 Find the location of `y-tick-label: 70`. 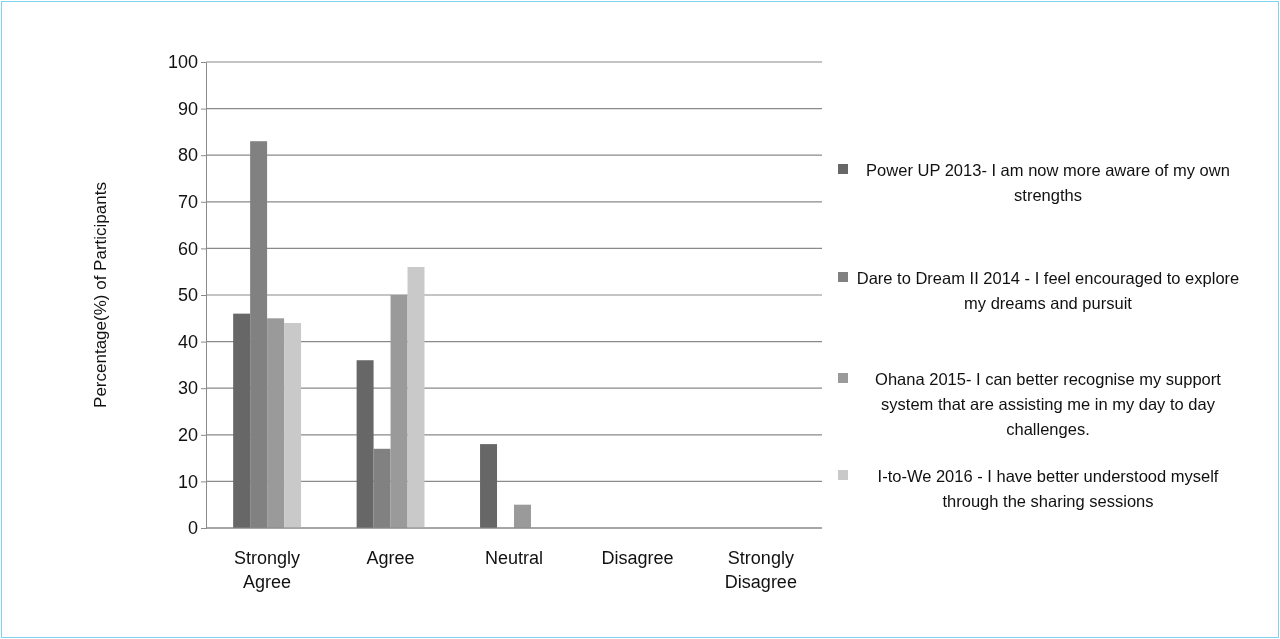

y-tick-label: 70 is located at coordinates (187, 202).